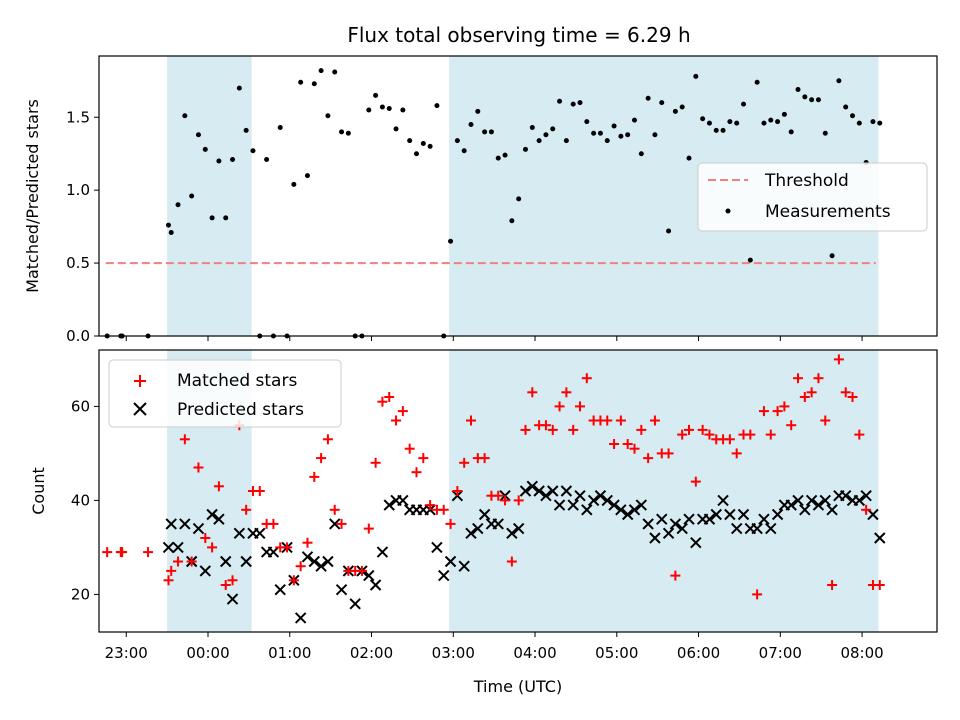 This screenshot has width=960, height=720. I want to click on bottom-x-tick-label: 03:00, so click(453, 653).